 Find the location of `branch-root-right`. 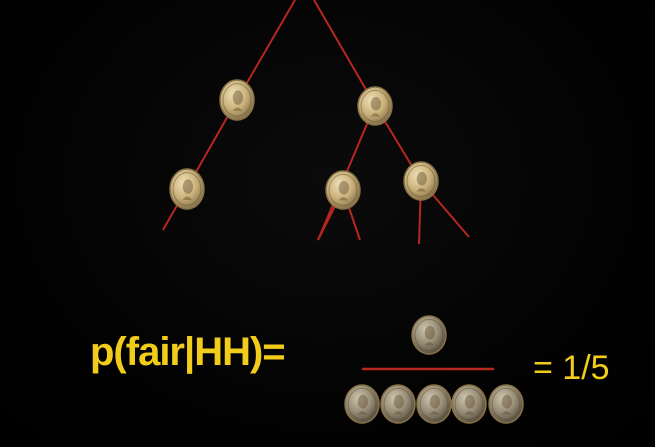

branch-root-right is located at coordinates (344, 53).